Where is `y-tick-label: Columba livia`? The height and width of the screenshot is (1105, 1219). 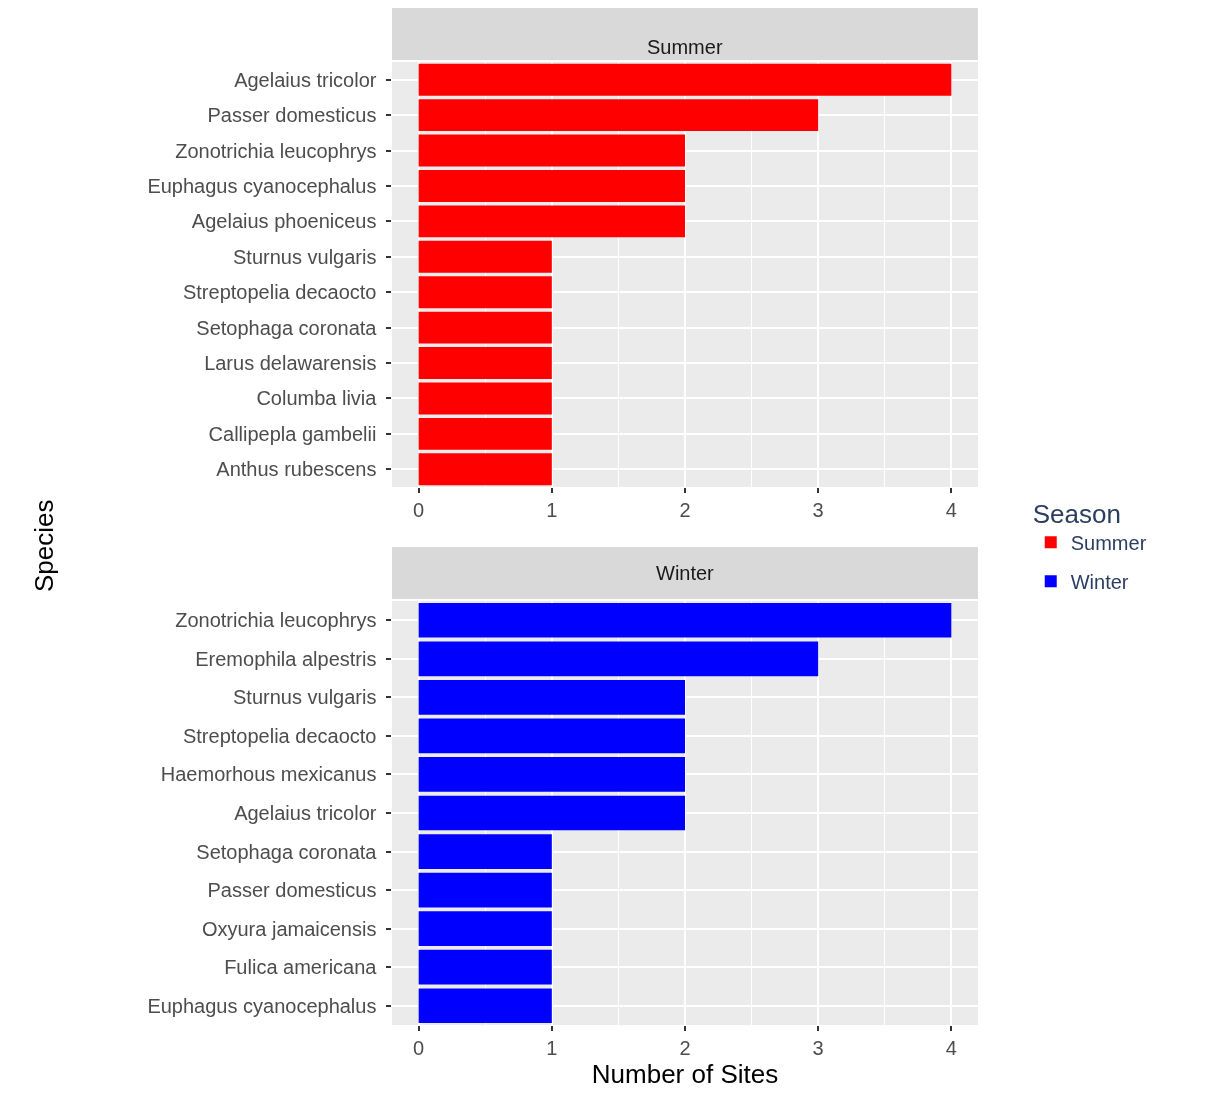
y-tick-label: Columba livia is located at coordinates (319, 398).